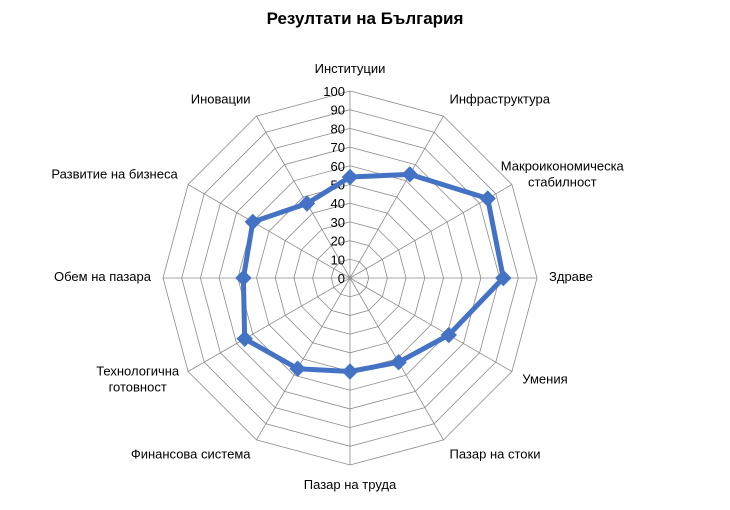 This screenshot has width=730, height=510. Describe the element at coordinates (114, 174) in the screenshot. I see `category-label: Развитие на бизнеса` at that location.